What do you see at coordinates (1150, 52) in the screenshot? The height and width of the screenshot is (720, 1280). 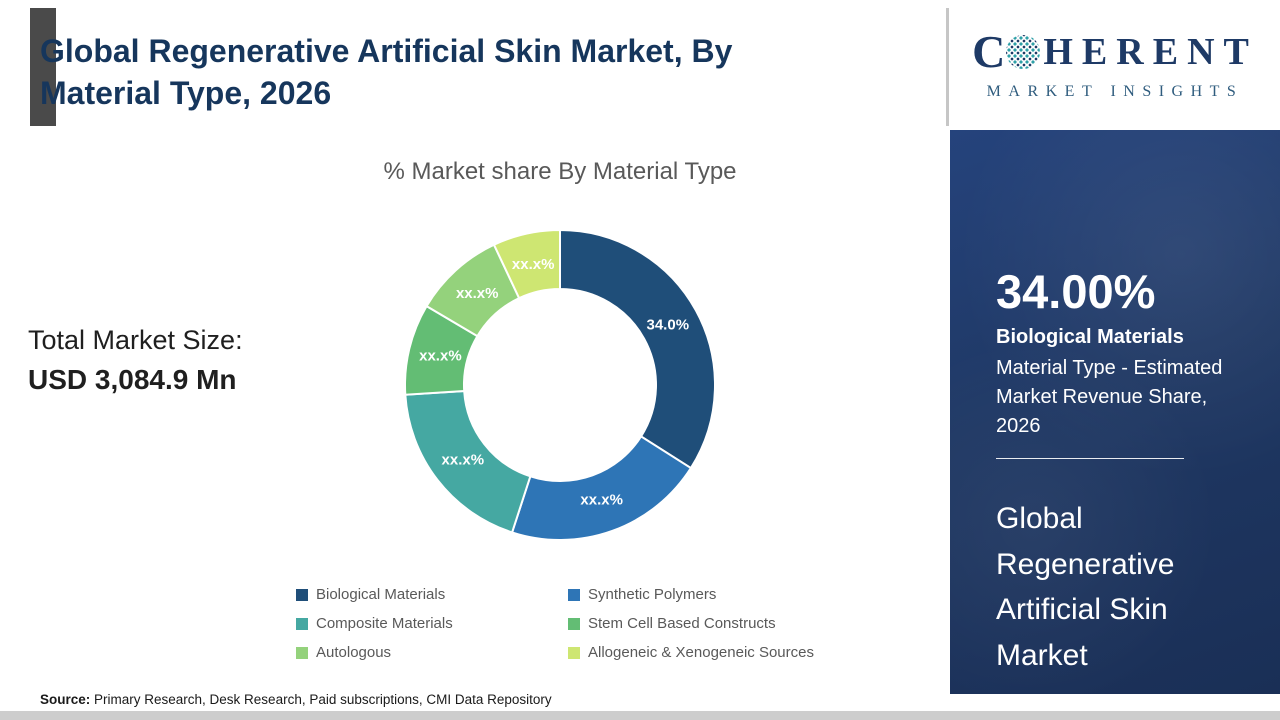 I see `logo-word-rest: HERENT` at bounding box center [1150, 52].